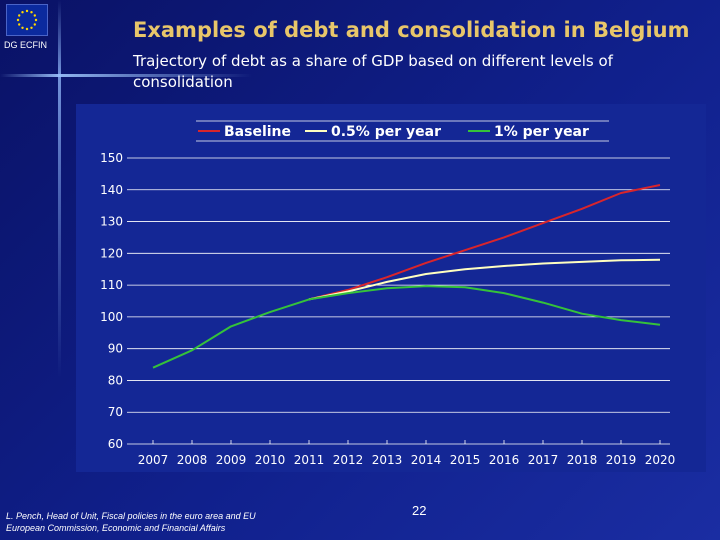 The image size is (720, 540). What do you see at coordinates (504, 460) in the screenshot?
I see `x-tick-label: 2016` at bounding box center [504, 460].